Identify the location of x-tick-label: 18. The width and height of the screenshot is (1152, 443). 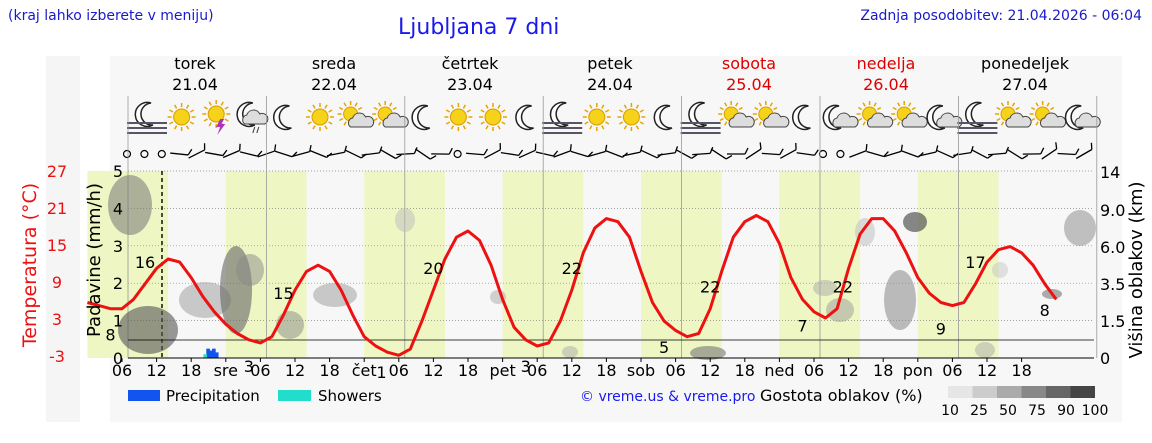
(883, 370).